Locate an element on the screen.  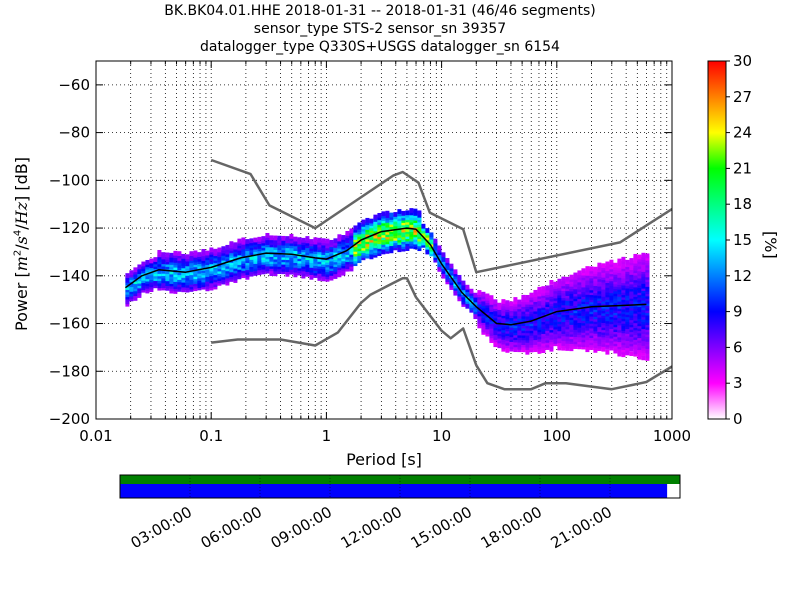
time-tick-label: 15:00:00 is located at coordinates (441, 527).